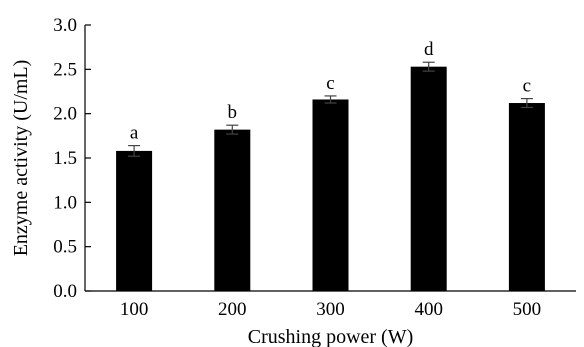  What do you see at coordinates (330, 309) in the screenshot?
I see `x-tick-label: 300` at bounding box center [330, 309].